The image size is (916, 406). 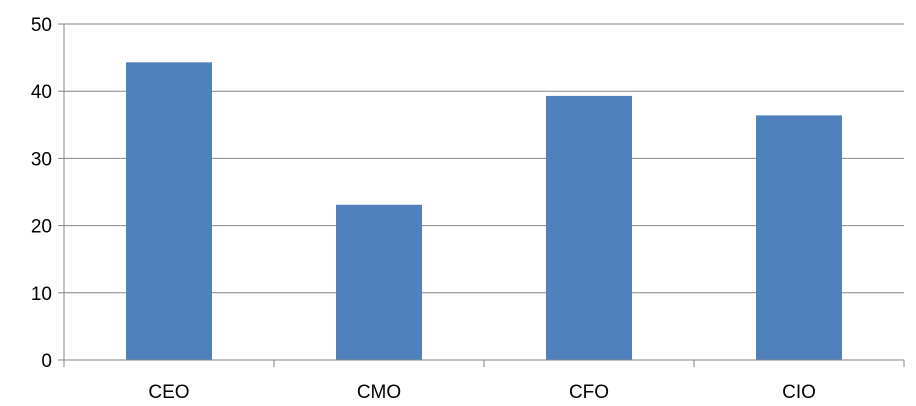 I want to click on y-tick-label-10: 10, so click(x=41, y=294).